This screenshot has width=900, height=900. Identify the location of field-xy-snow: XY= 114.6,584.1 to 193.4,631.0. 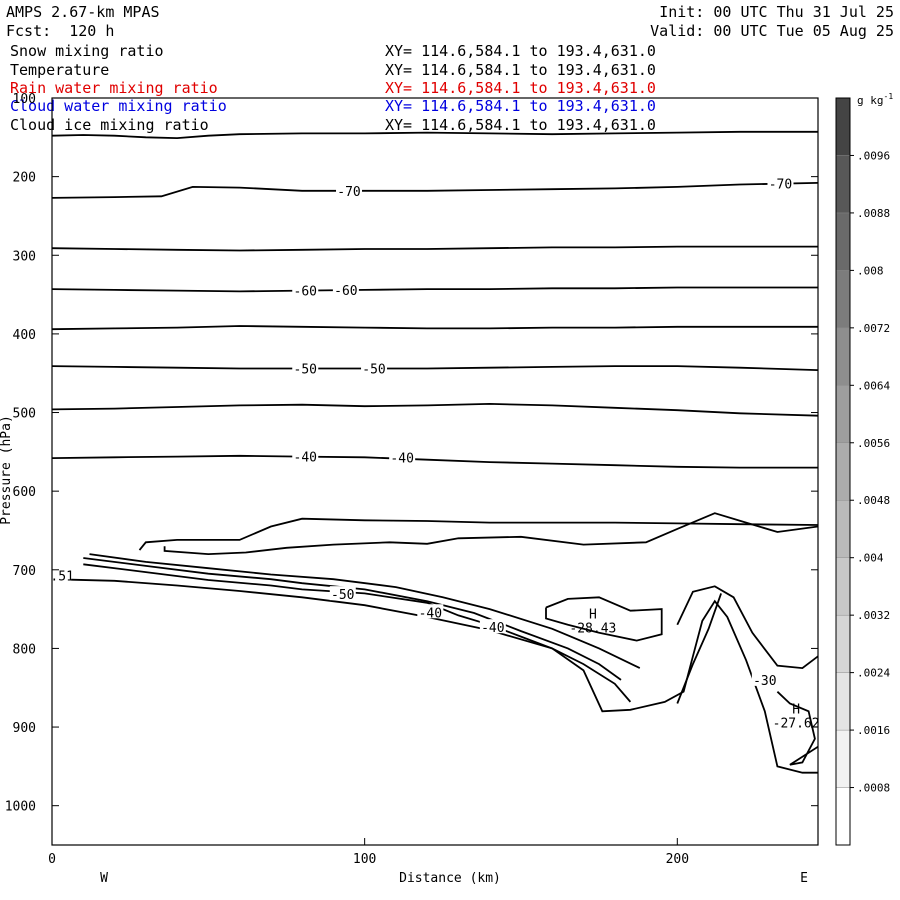
(520, 51).